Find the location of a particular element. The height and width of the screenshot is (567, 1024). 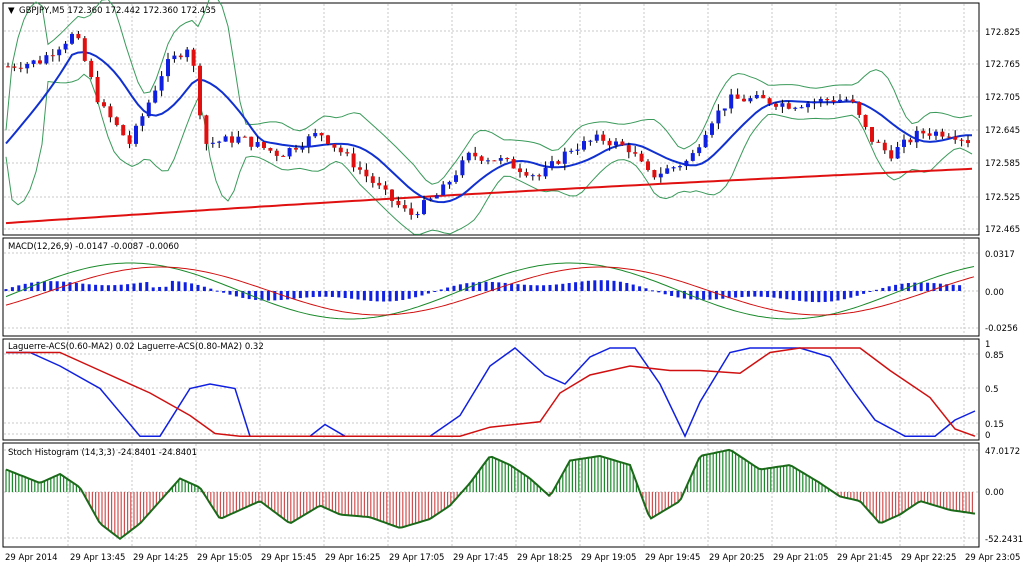

symbol-dropdown-icon: ▼ is located at coordinates (11, 11).